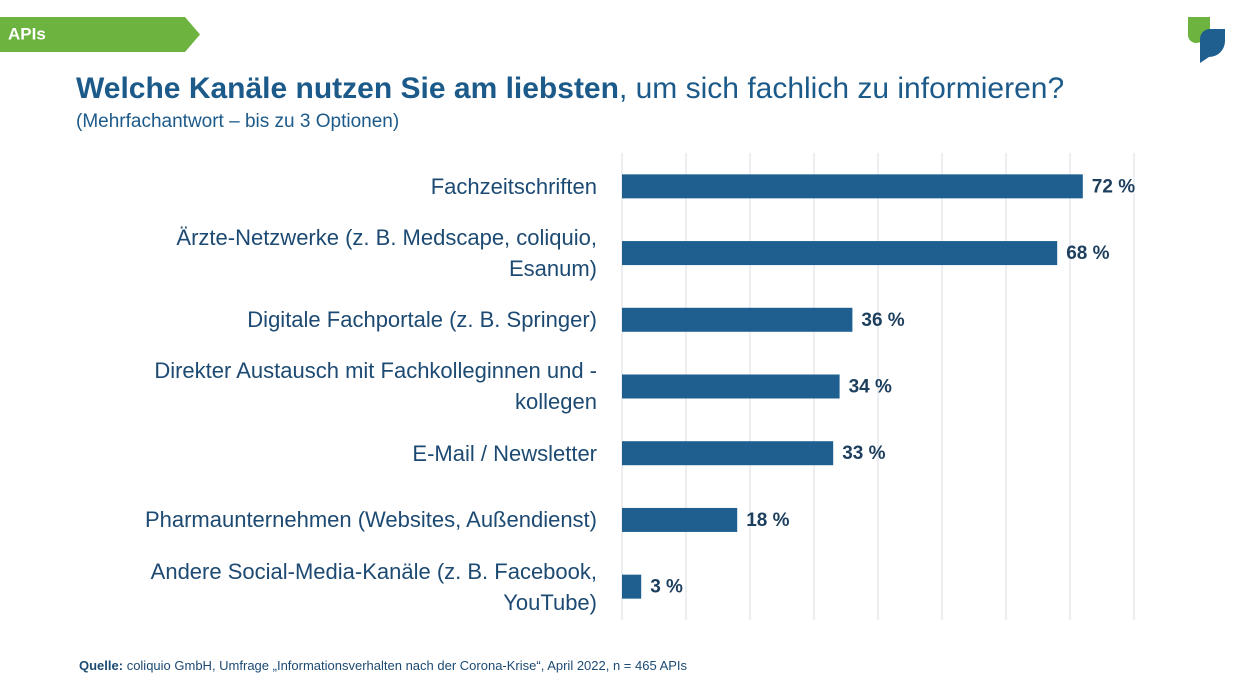 The image size is (1242, 698). What do you see at coordinates (101, 665) in the screenshot?
I see `source-label: Quelle:` at bounding box center [101, 665].